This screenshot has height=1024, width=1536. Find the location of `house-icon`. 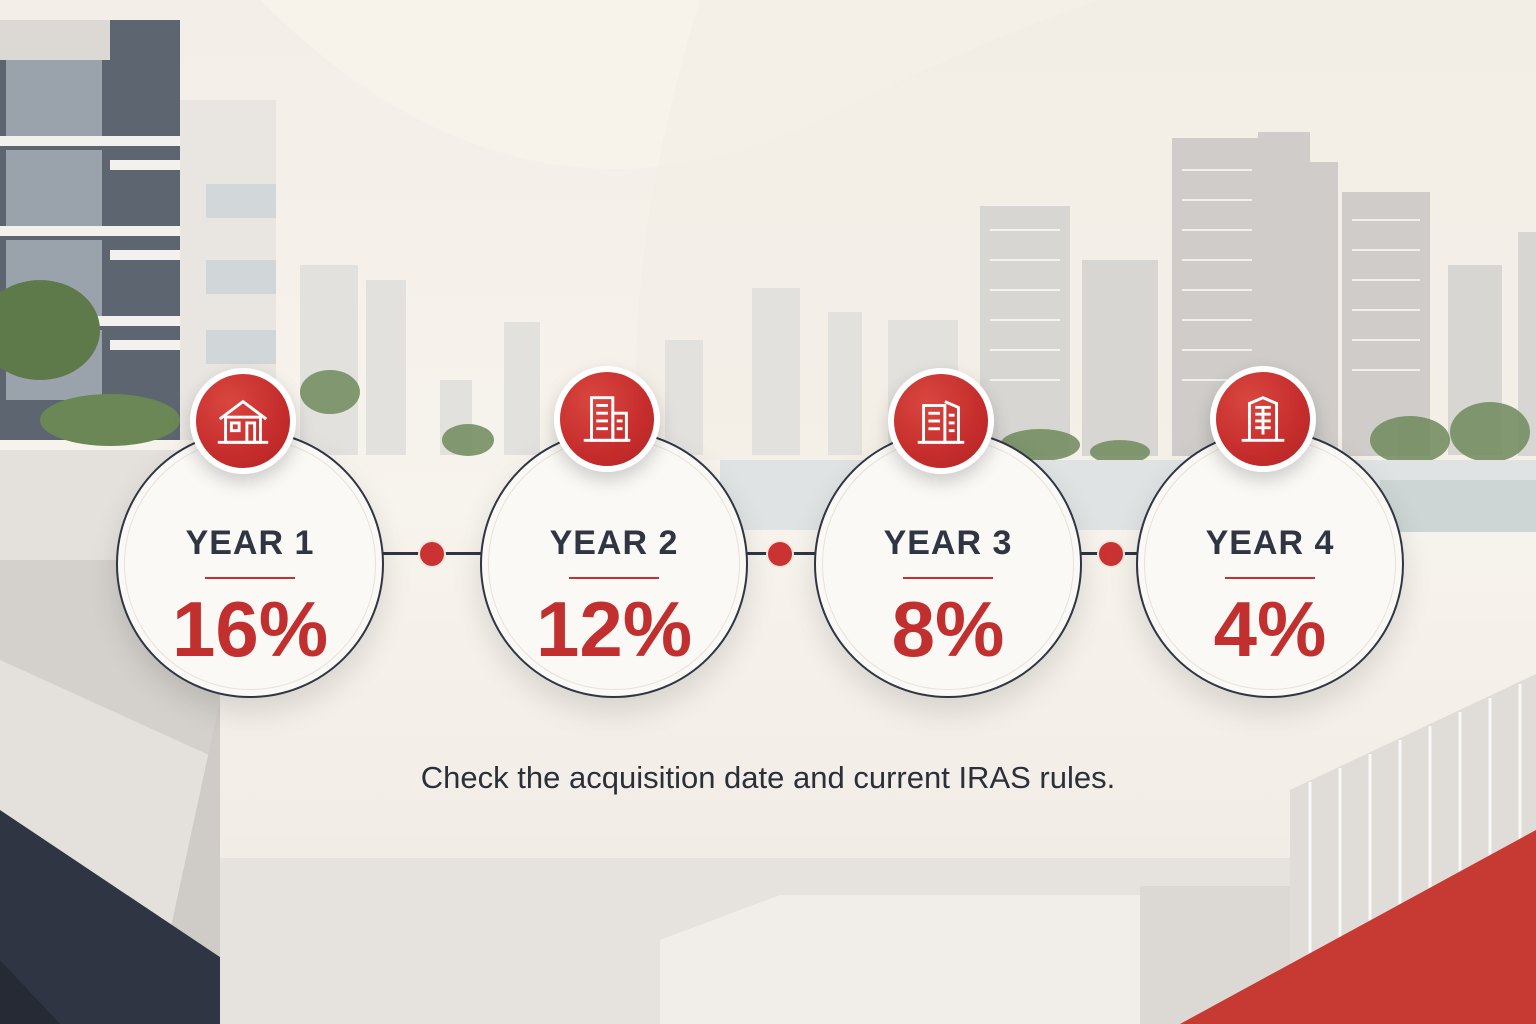

house-icon is located at coordinates (243, 421).